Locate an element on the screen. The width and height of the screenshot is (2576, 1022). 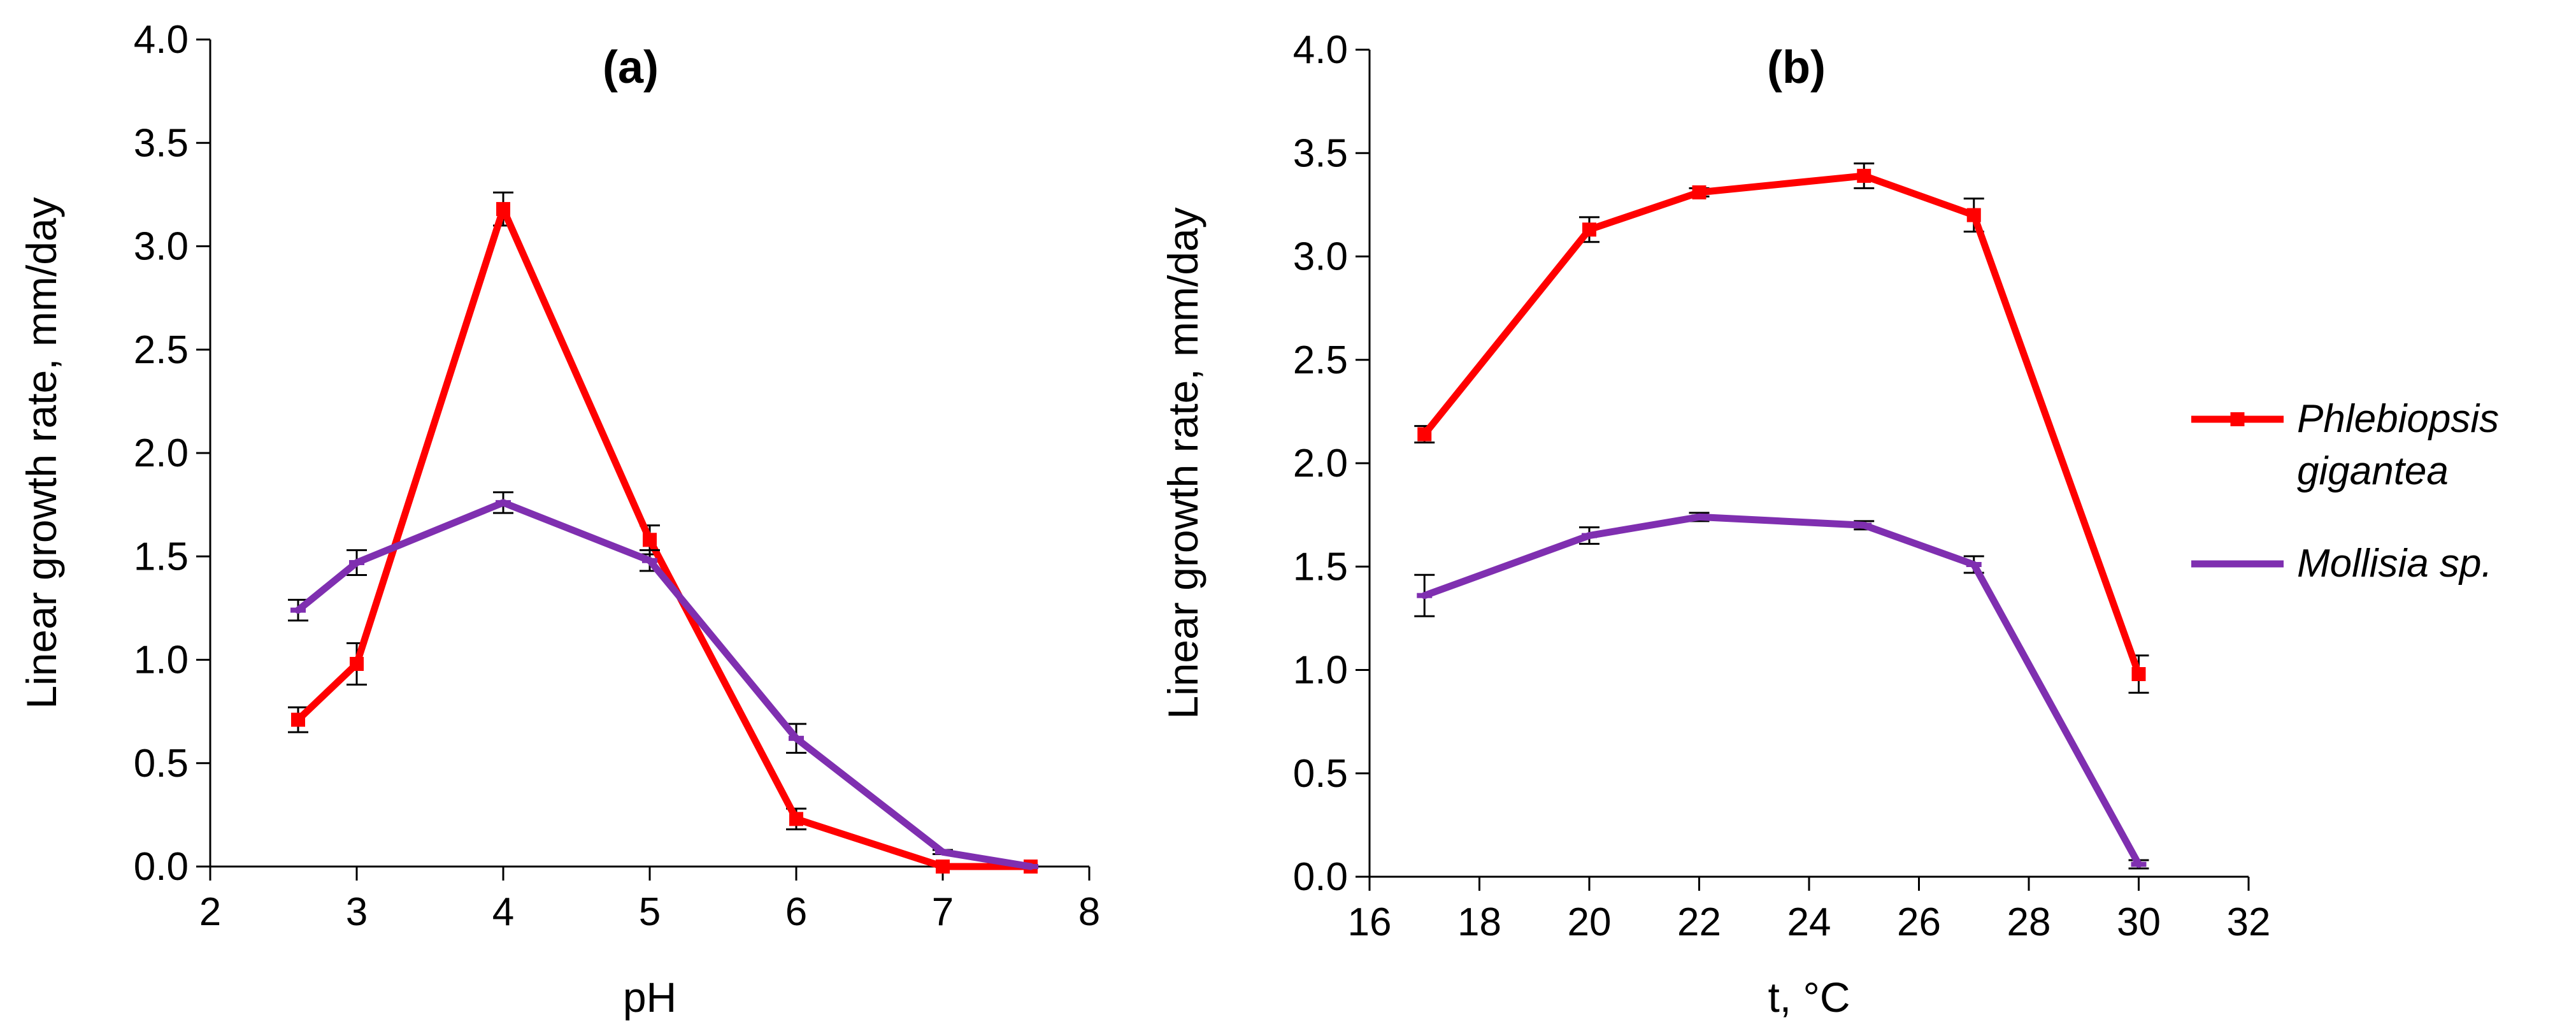
legend: Phlebiopsis gigantea Mollisia sp. is located at coordinates (2345, 492).